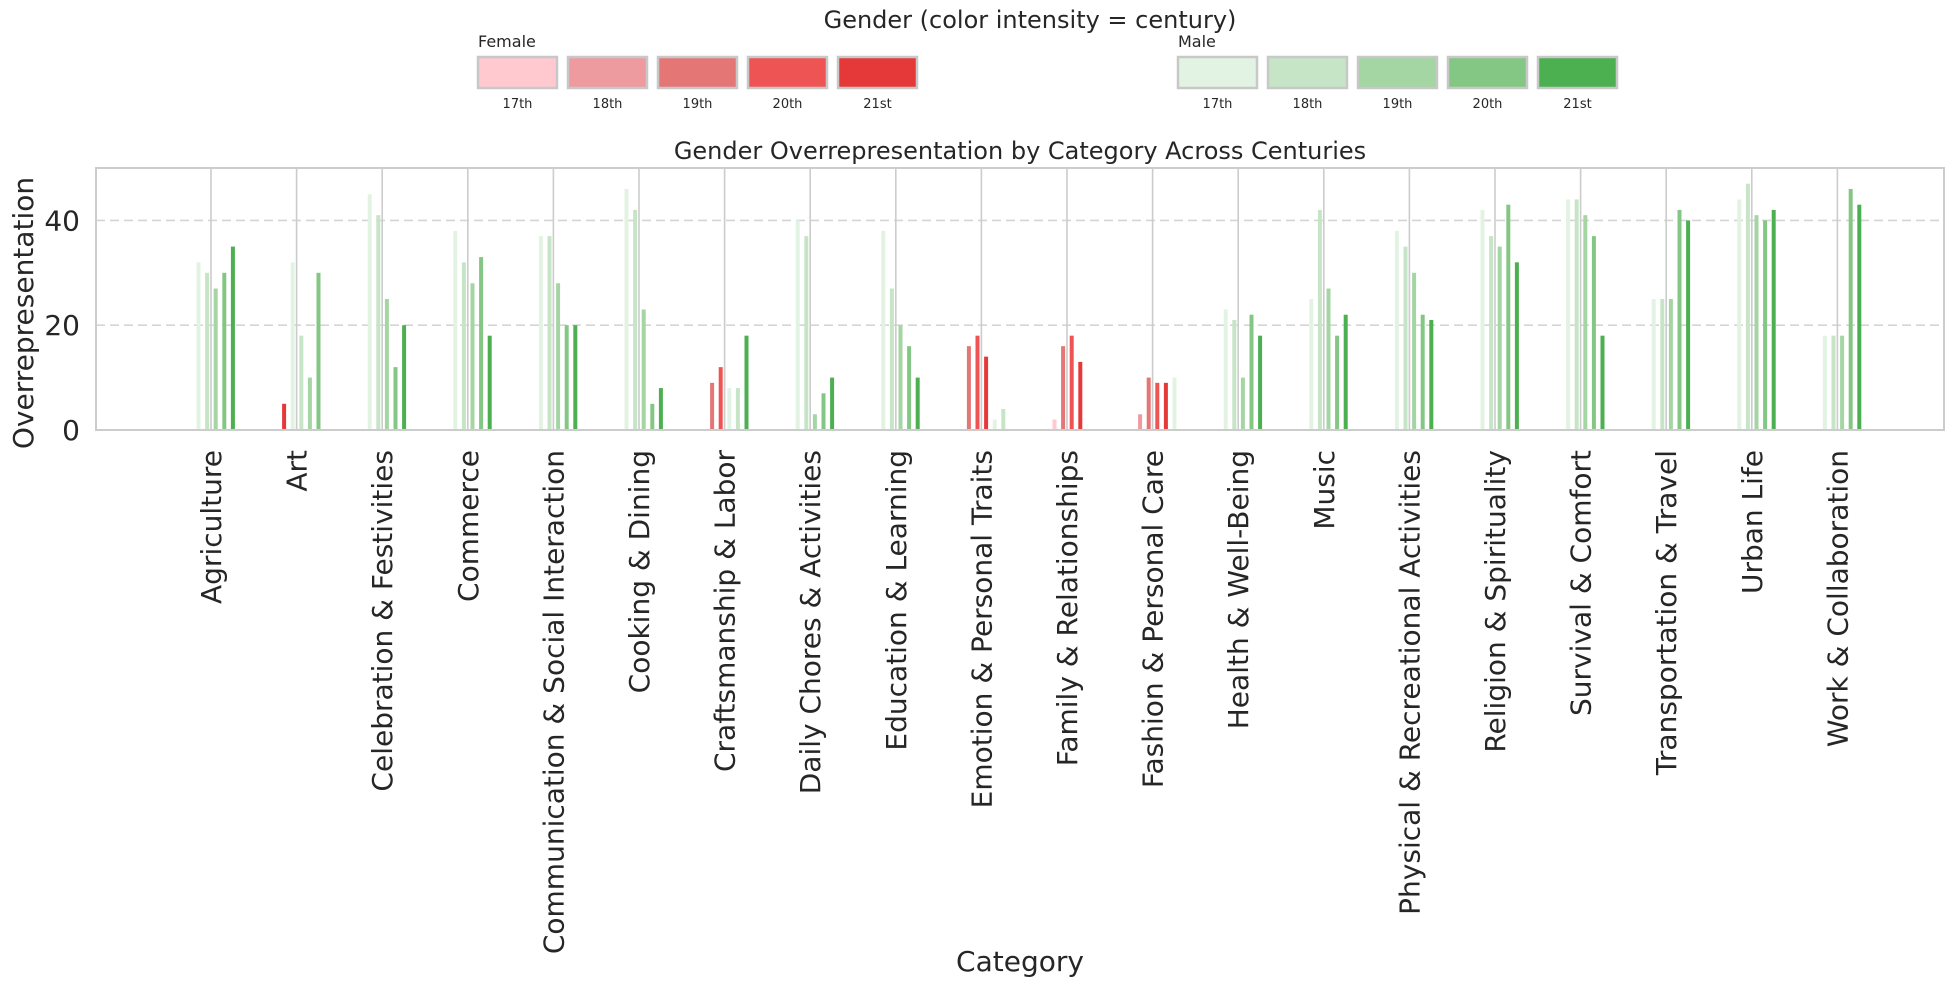 Image resolution: width=1955 pixels, height=990 pixels. What do you see at coordinates (455, 330) in the screenshot?
I see `bar-commerce-male-17th` at bounding box center [455, 330].